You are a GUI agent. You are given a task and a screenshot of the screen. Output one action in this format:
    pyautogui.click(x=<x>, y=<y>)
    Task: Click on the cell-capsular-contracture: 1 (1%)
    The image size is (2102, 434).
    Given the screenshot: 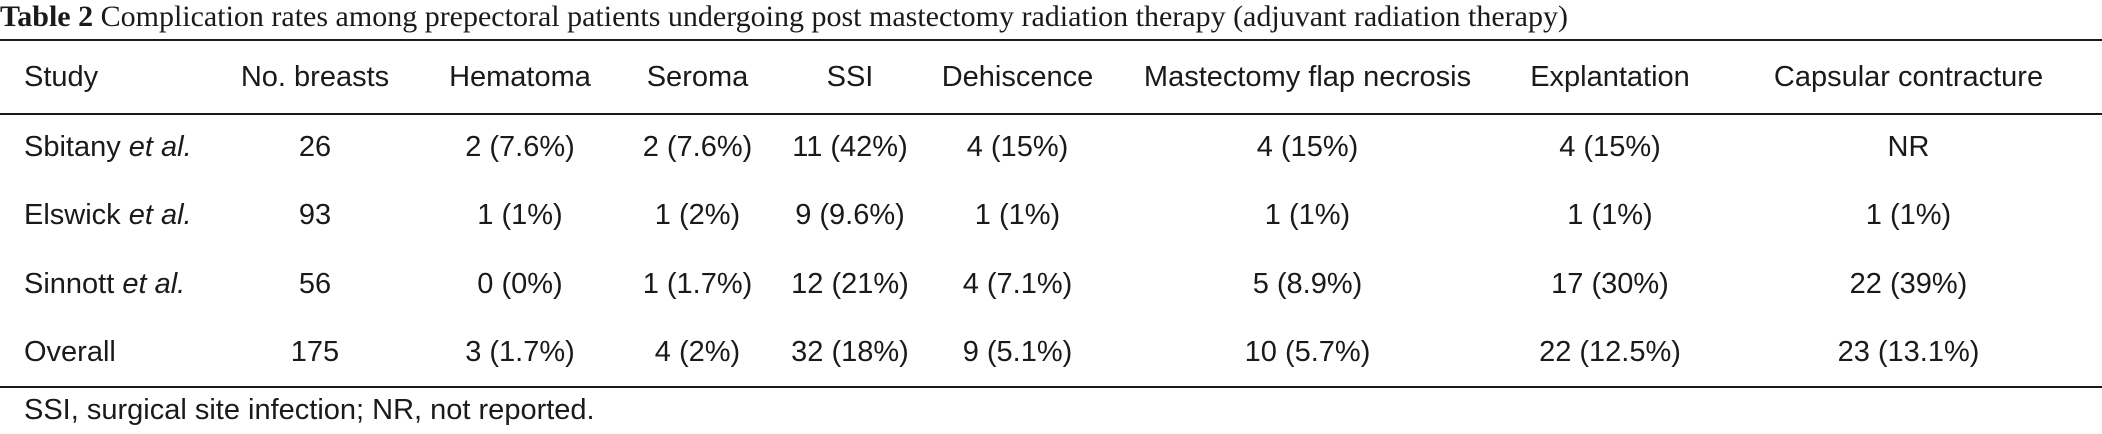 What is the action you would take?
    pyautogui.click(x=1908, y=215)
    